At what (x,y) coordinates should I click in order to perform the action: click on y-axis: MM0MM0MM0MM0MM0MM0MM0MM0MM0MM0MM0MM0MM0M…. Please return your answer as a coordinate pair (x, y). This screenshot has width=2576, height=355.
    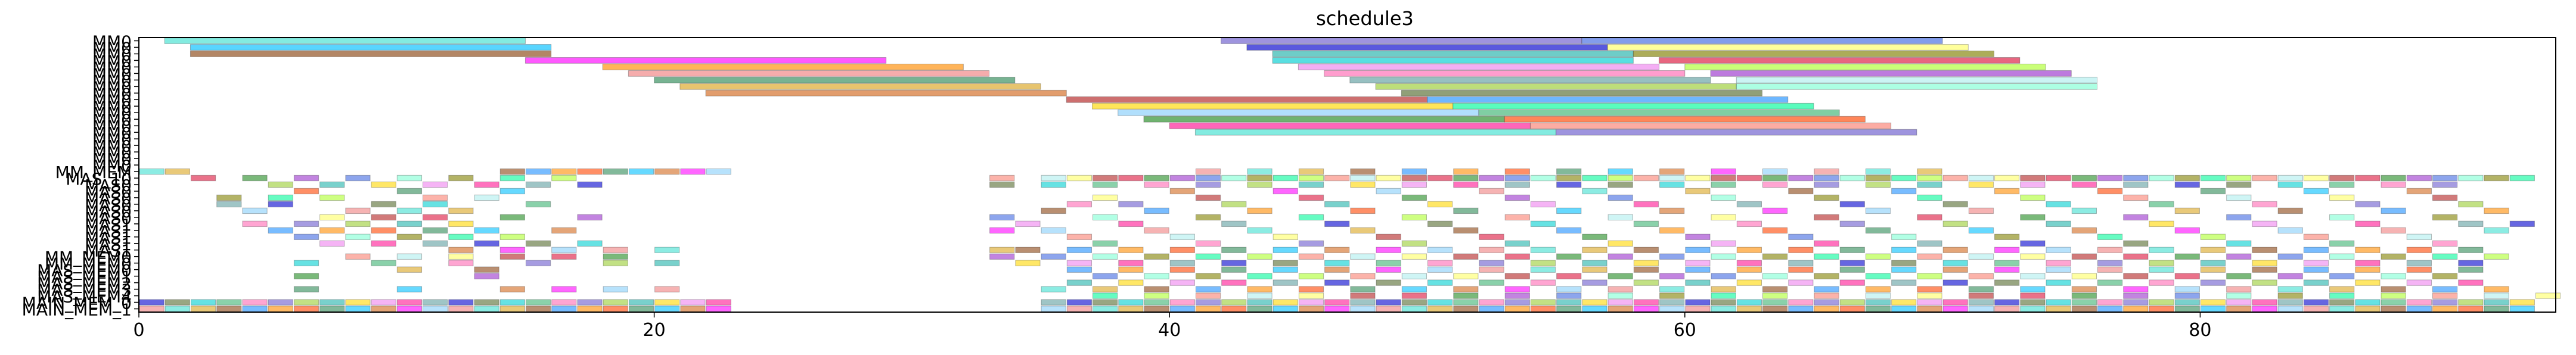
    Looking at the image, I should click on (80, 175).